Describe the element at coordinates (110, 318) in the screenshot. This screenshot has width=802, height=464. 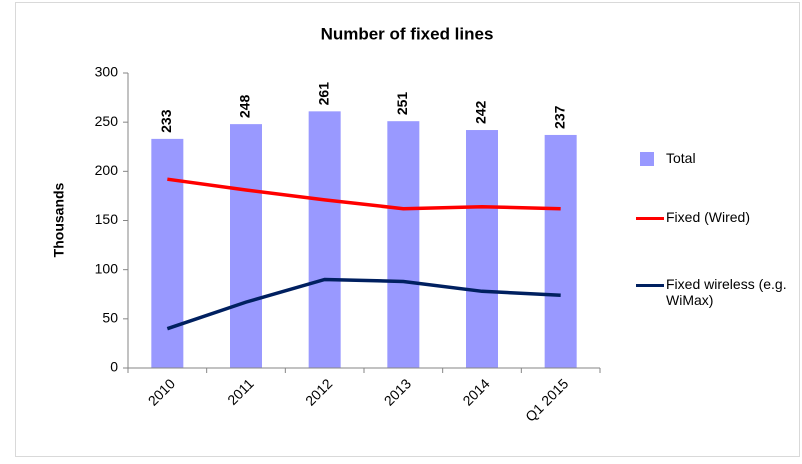
I see `y-tick-label: 50` at that location.